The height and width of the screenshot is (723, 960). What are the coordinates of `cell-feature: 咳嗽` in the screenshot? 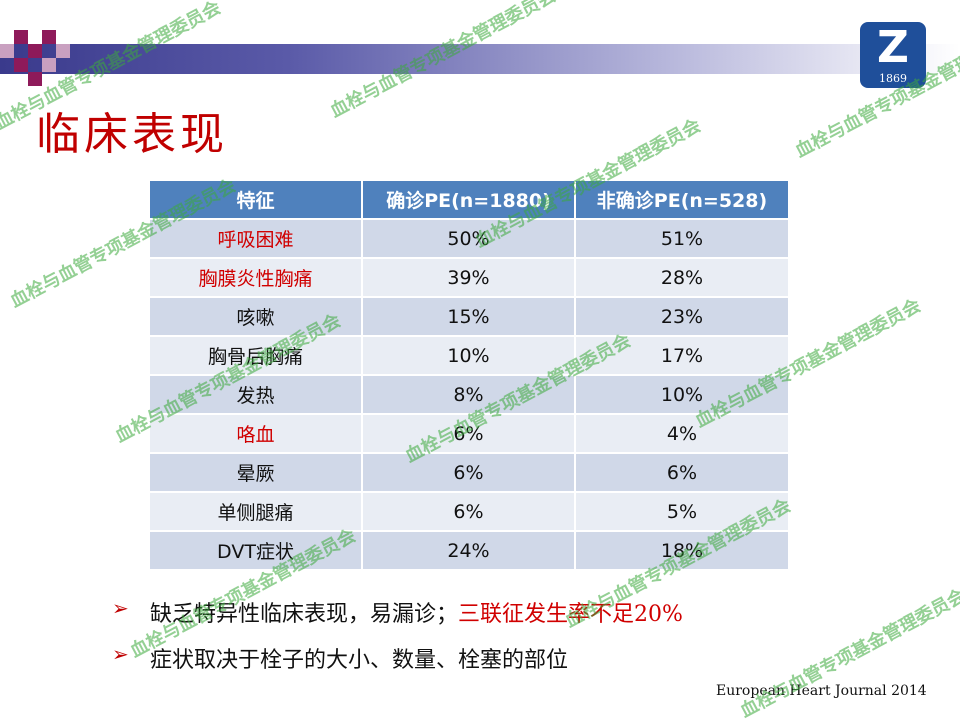 It's located at (255, 316).